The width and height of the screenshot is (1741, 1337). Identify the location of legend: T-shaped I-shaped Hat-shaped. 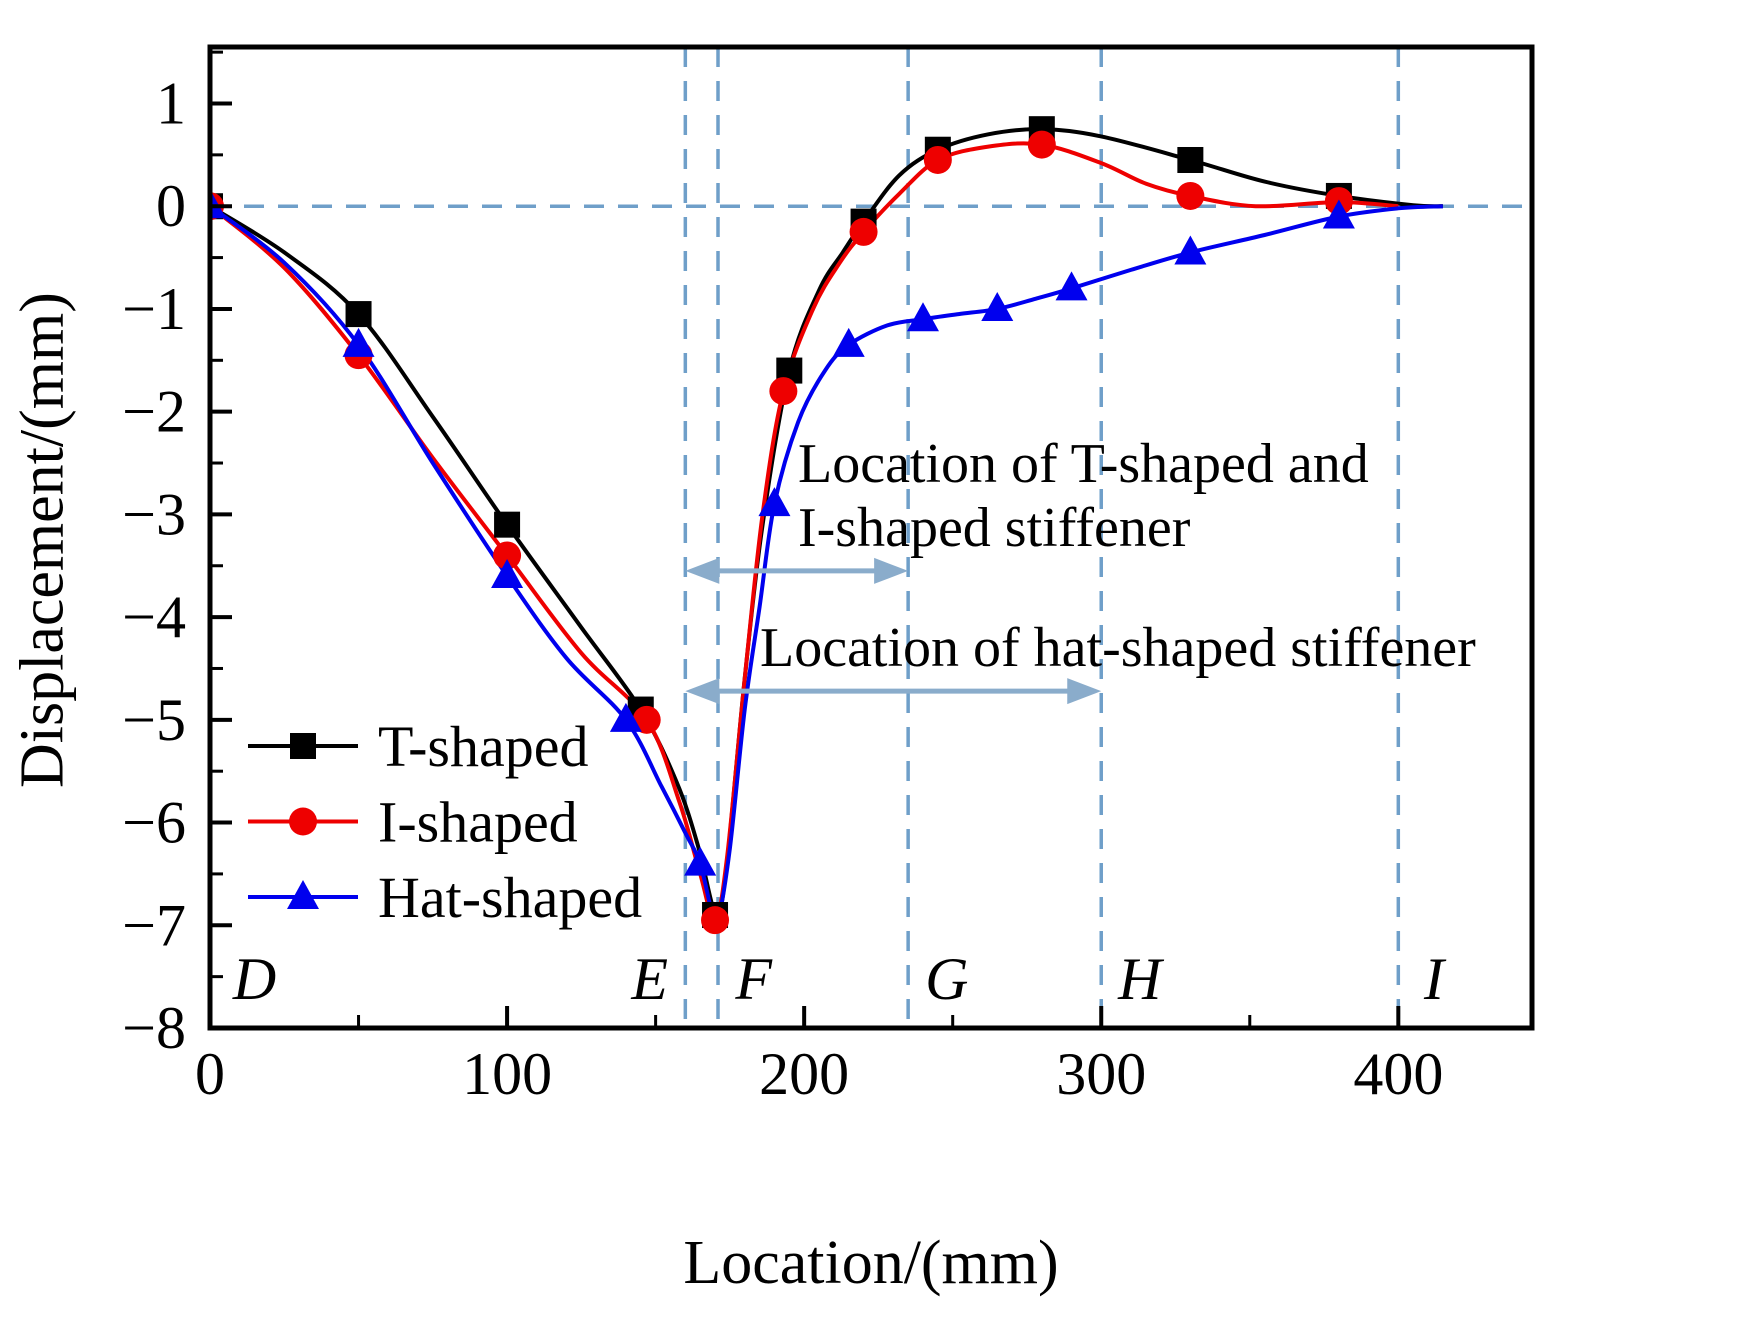
(445, 822).